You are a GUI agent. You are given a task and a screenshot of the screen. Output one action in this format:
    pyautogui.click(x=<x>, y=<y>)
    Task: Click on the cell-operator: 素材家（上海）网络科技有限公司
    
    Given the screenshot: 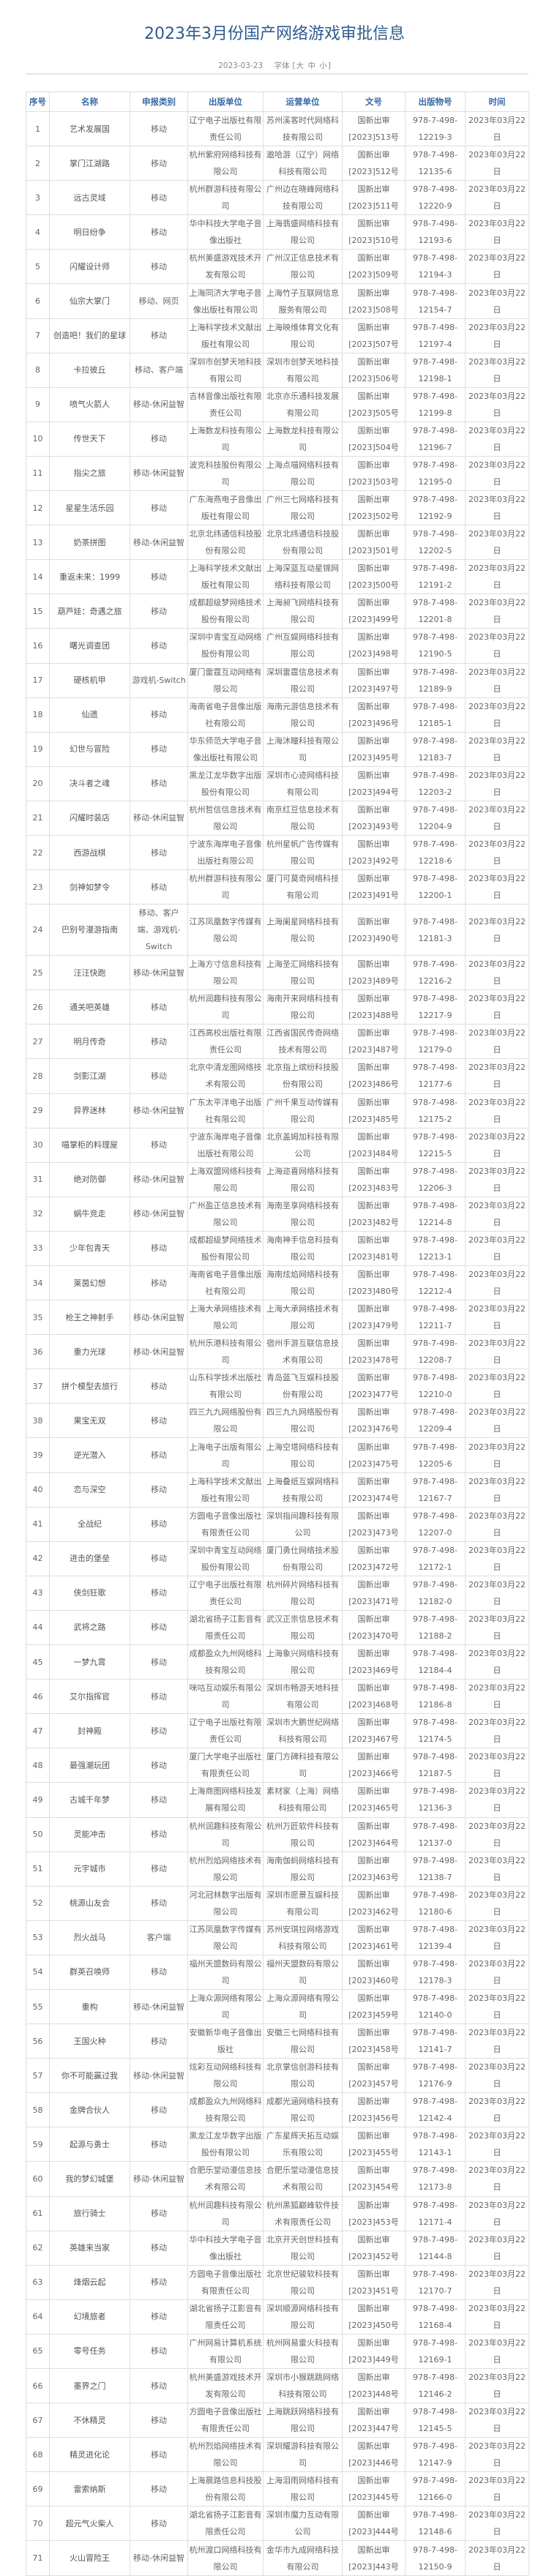 What is the action you would take?
    pyautogui.click(x=303, y=1800)
    